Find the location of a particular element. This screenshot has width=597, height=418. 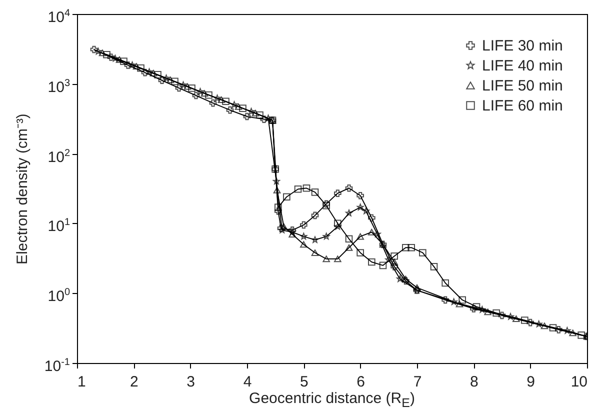

x-tick-label: 9 is located at coordinates (531, 382).